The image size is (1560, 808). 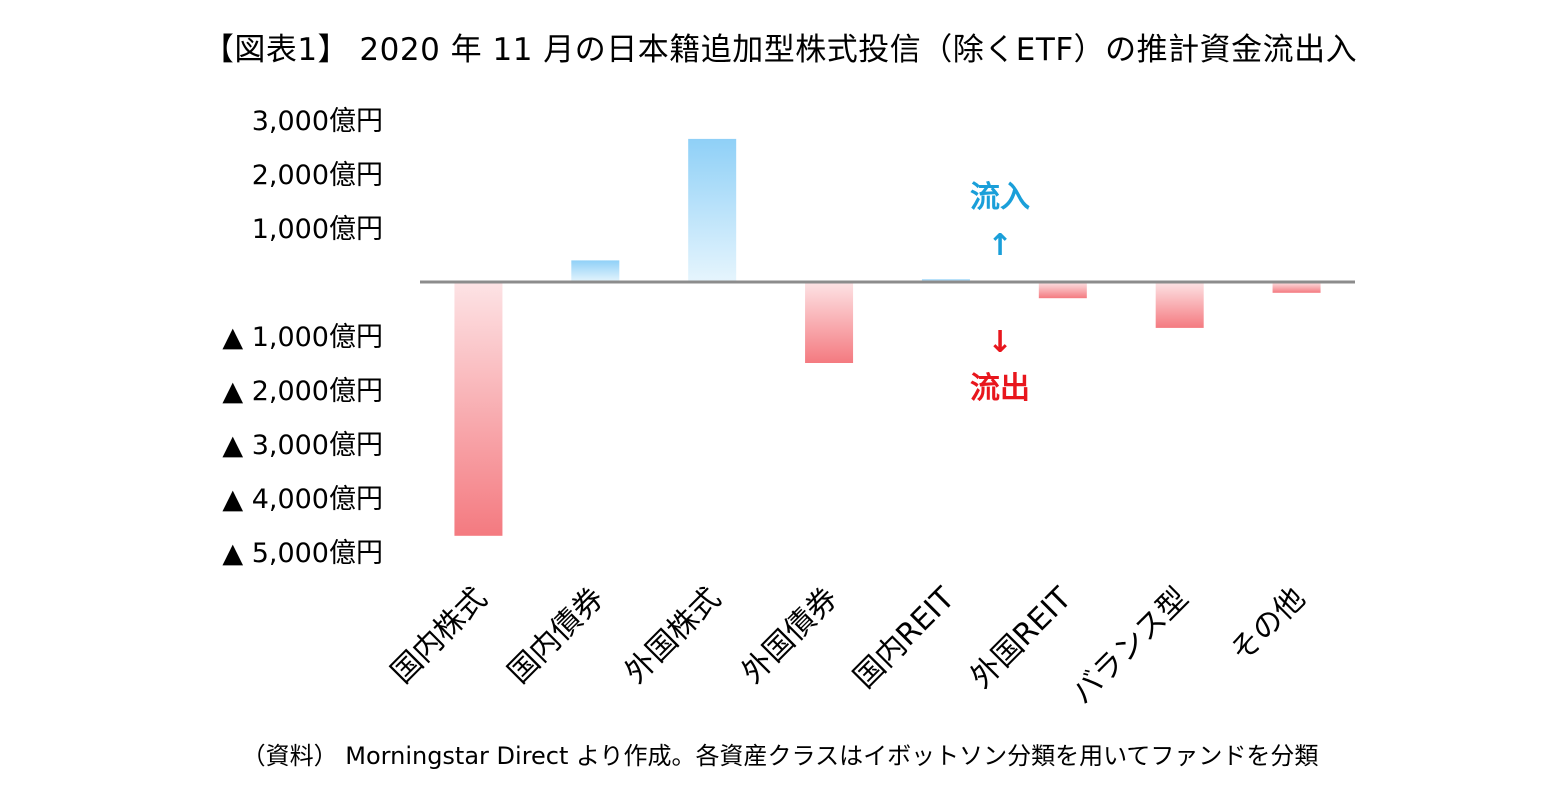 What do you see at coordinates (999, 245) in the screenshot?
I see `inflow-arrow-icon: ↑` at bounding box center [999, 245].